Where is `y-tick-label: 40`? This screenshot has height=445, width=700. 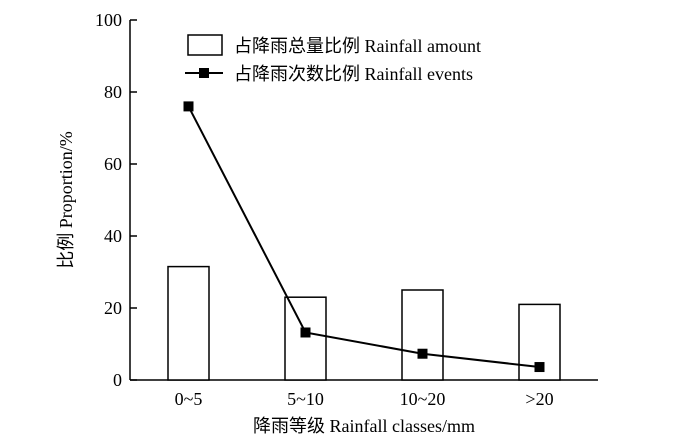 y-tick-label: 40 is located at coordinates (113, 236).